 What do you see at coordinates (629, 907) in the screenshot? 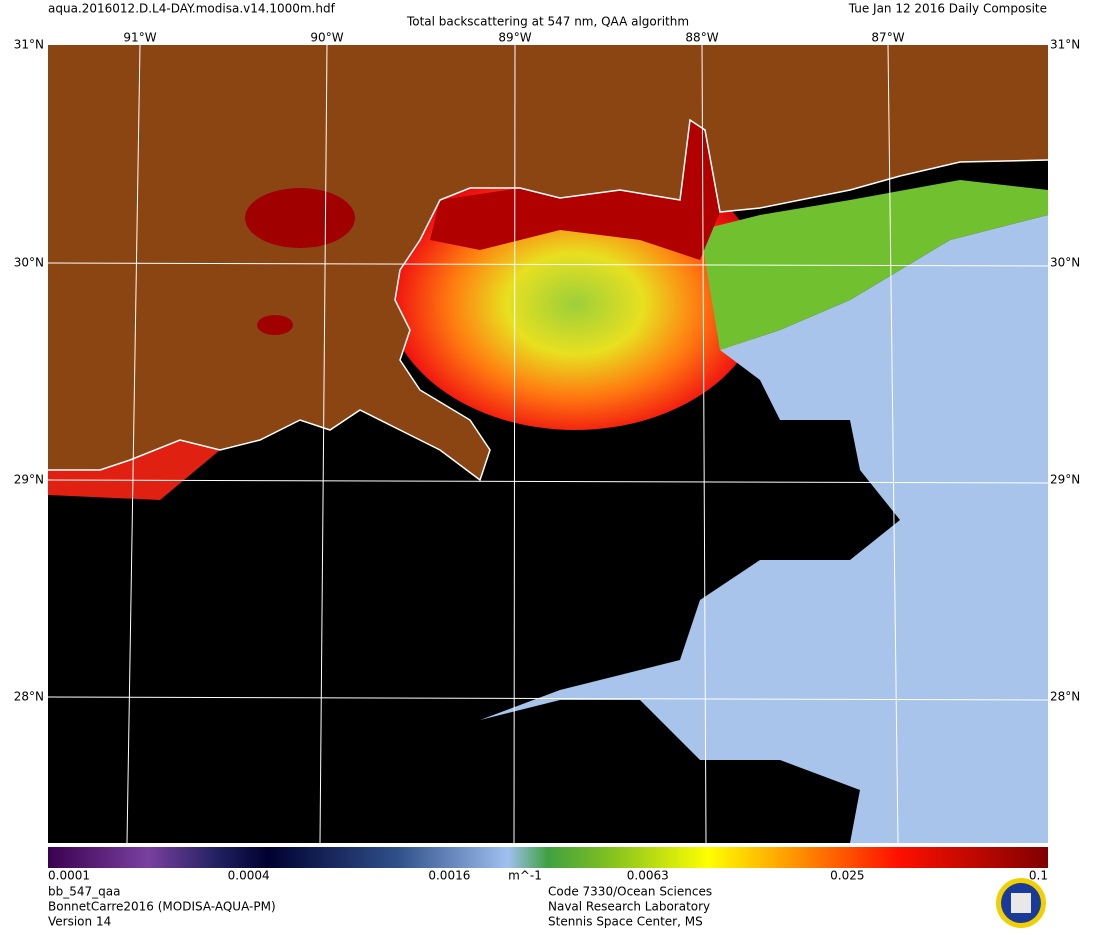
I see `organization: Naval Research Laboratory` at bounding box center [629, 907].